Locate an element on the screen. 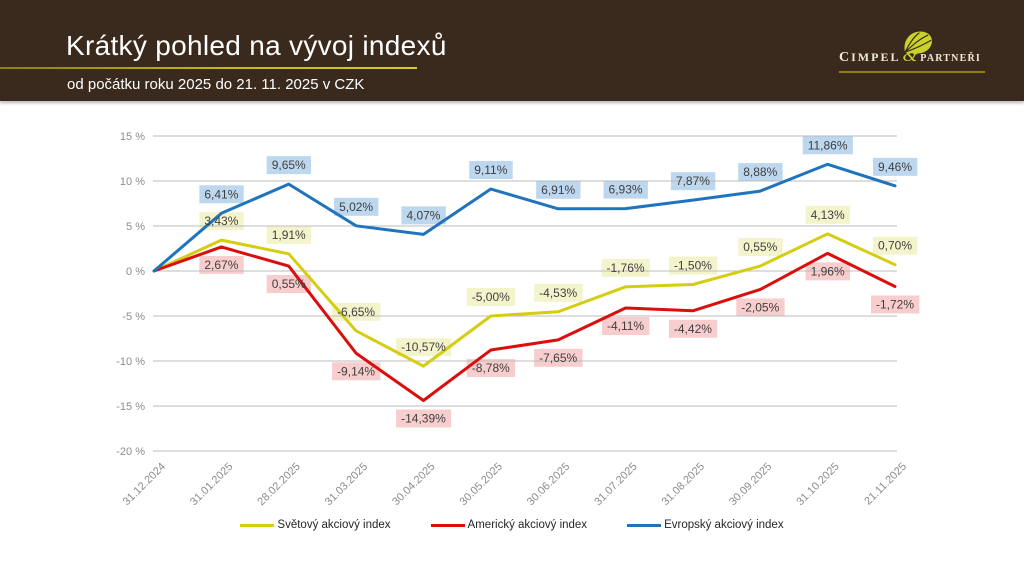 The height and width of the screenshot is (576, 1024). x-tick-label: 31.10.2025 is located at coordinates (817, 484).